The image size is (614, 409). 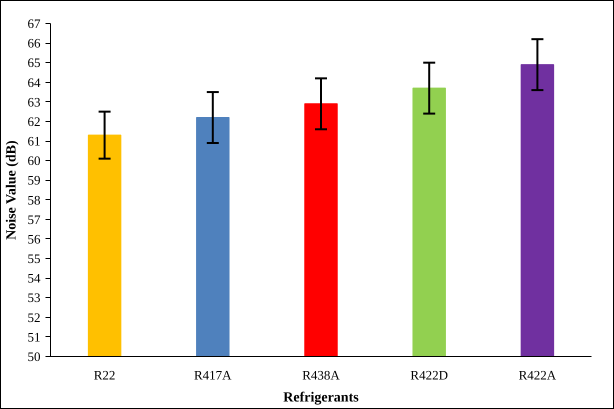 What do you see at coordinates (34, 336) in the screenshot?
I see `y-tick-label: 51` at bounding box center [34, 336].